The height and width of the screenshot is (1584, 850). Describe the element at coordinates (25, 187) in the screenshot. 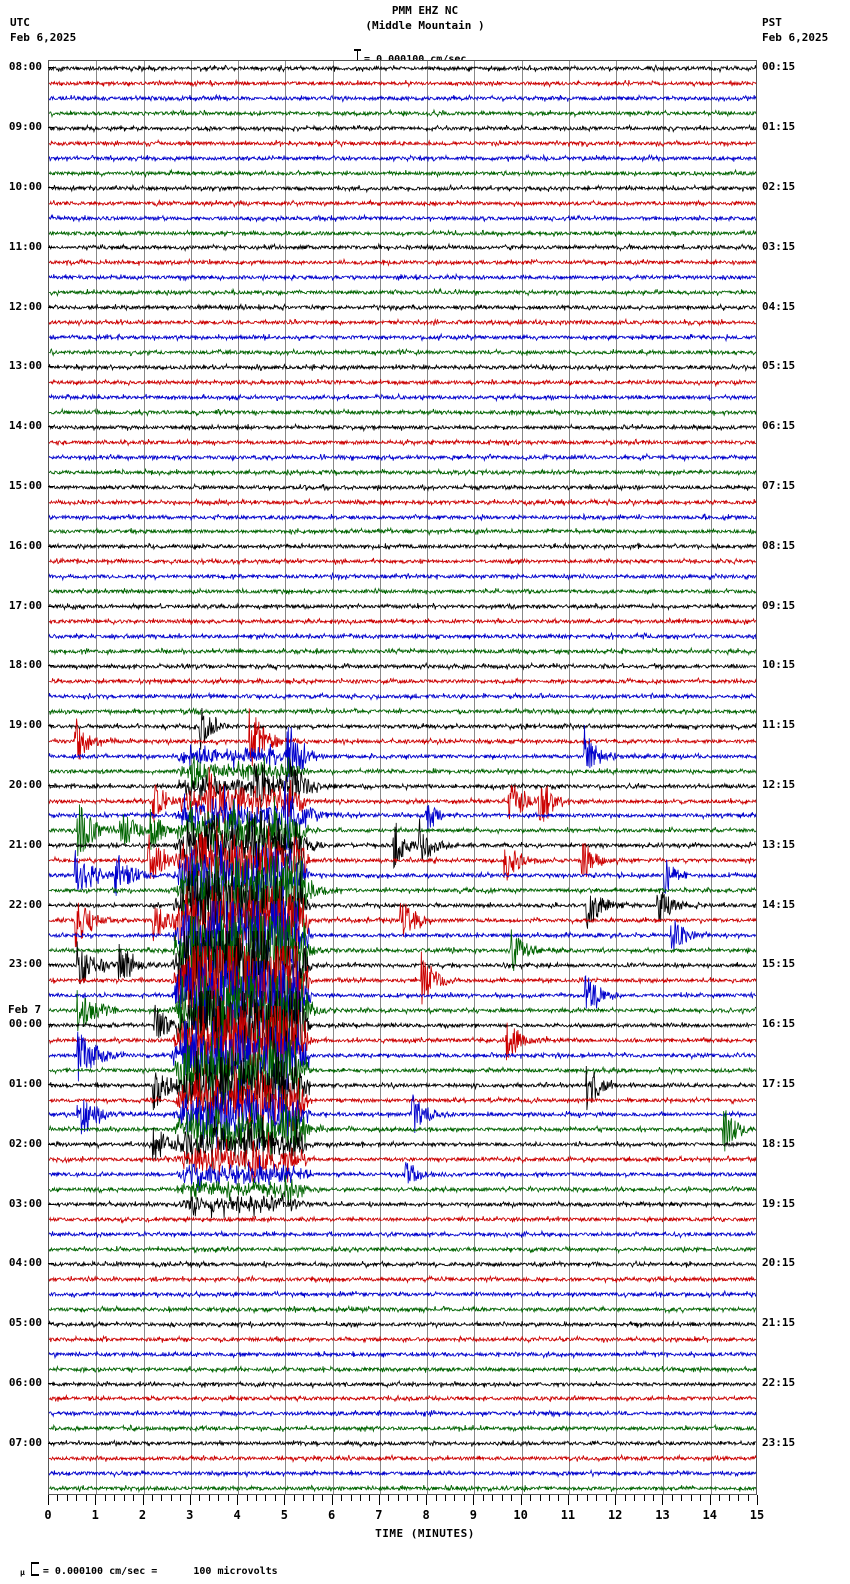

I see `utc-hour-label: 10:00` at that location.